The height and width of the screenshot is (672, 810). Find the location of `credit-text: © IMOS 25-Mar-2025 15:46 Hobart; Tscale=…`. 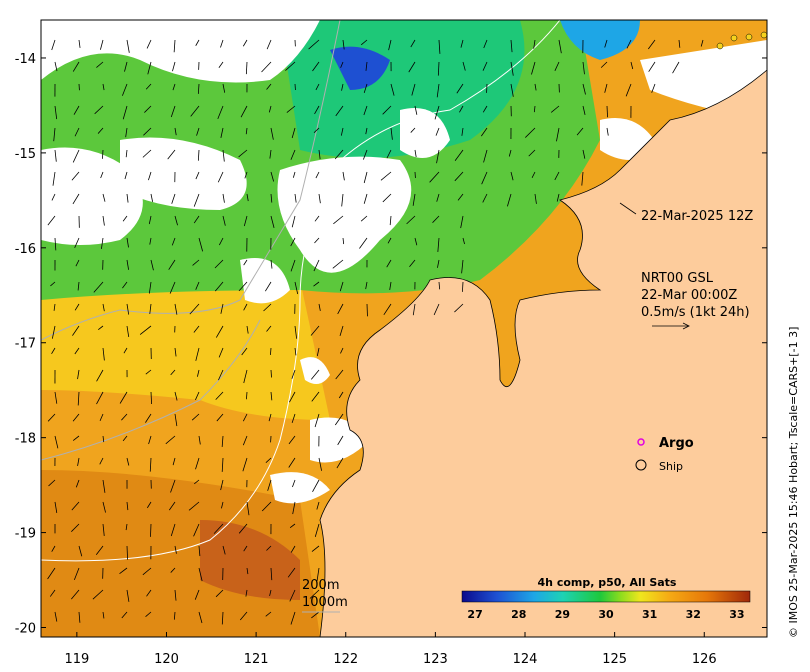

credit-text: © IMOS 25-Mar-2025 15:46 Hobart; Tscale=… is located at coordinates (793, 482).